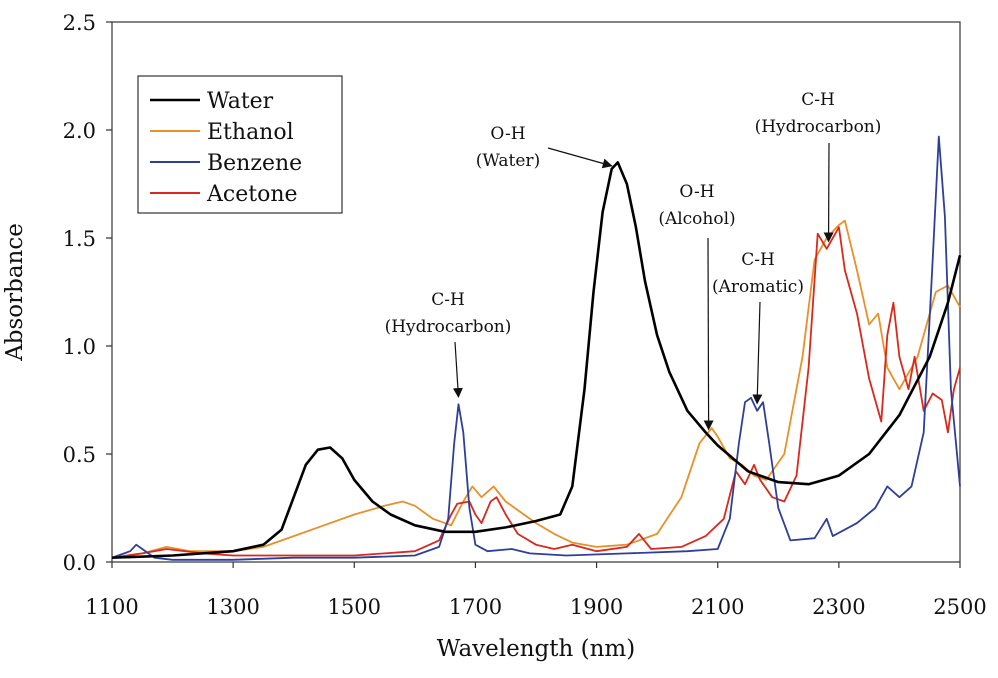  I want to click on legend-label-acetone: Acetone, so click(252, 194).